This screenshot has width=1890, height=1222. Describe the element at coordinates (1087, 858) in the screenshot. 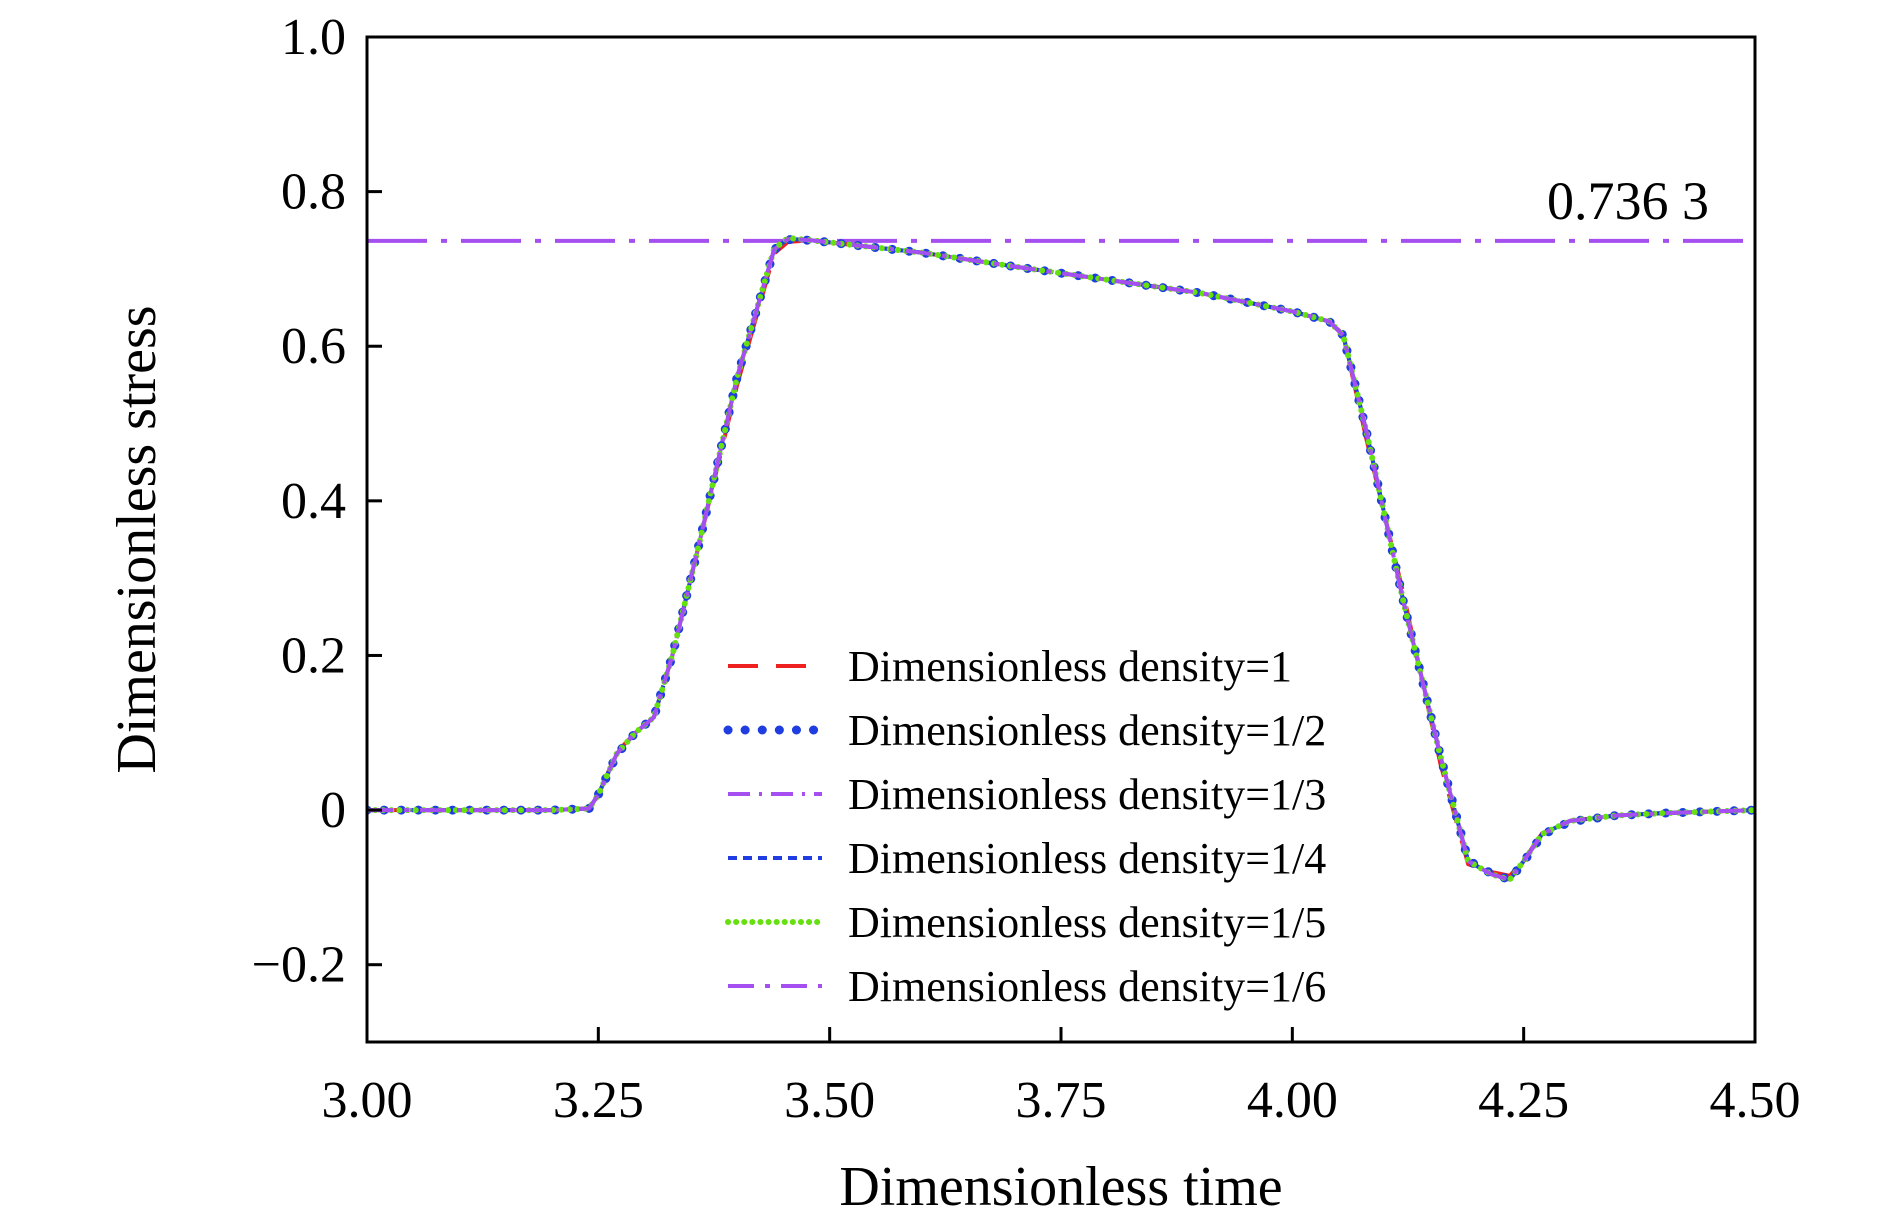

I see `legend-label-4: Dimensionless density=1/4` at that location.